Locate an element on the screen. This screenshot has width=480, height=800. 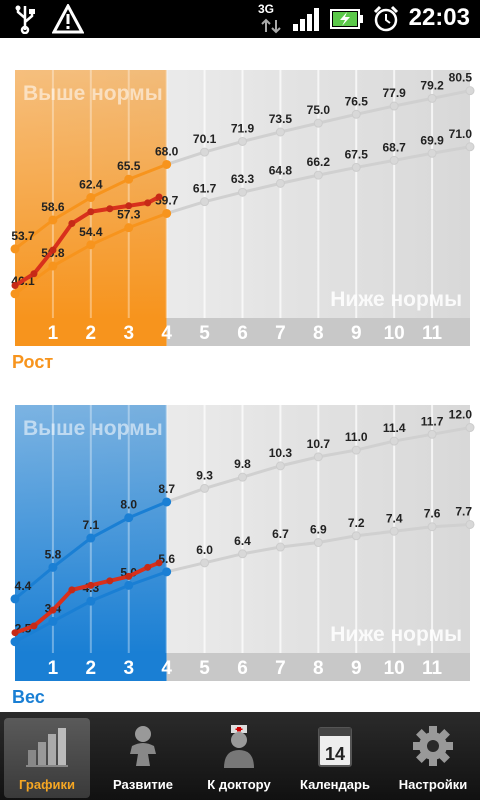
tab-settings: Настройки is located at coordinates (433, 758).